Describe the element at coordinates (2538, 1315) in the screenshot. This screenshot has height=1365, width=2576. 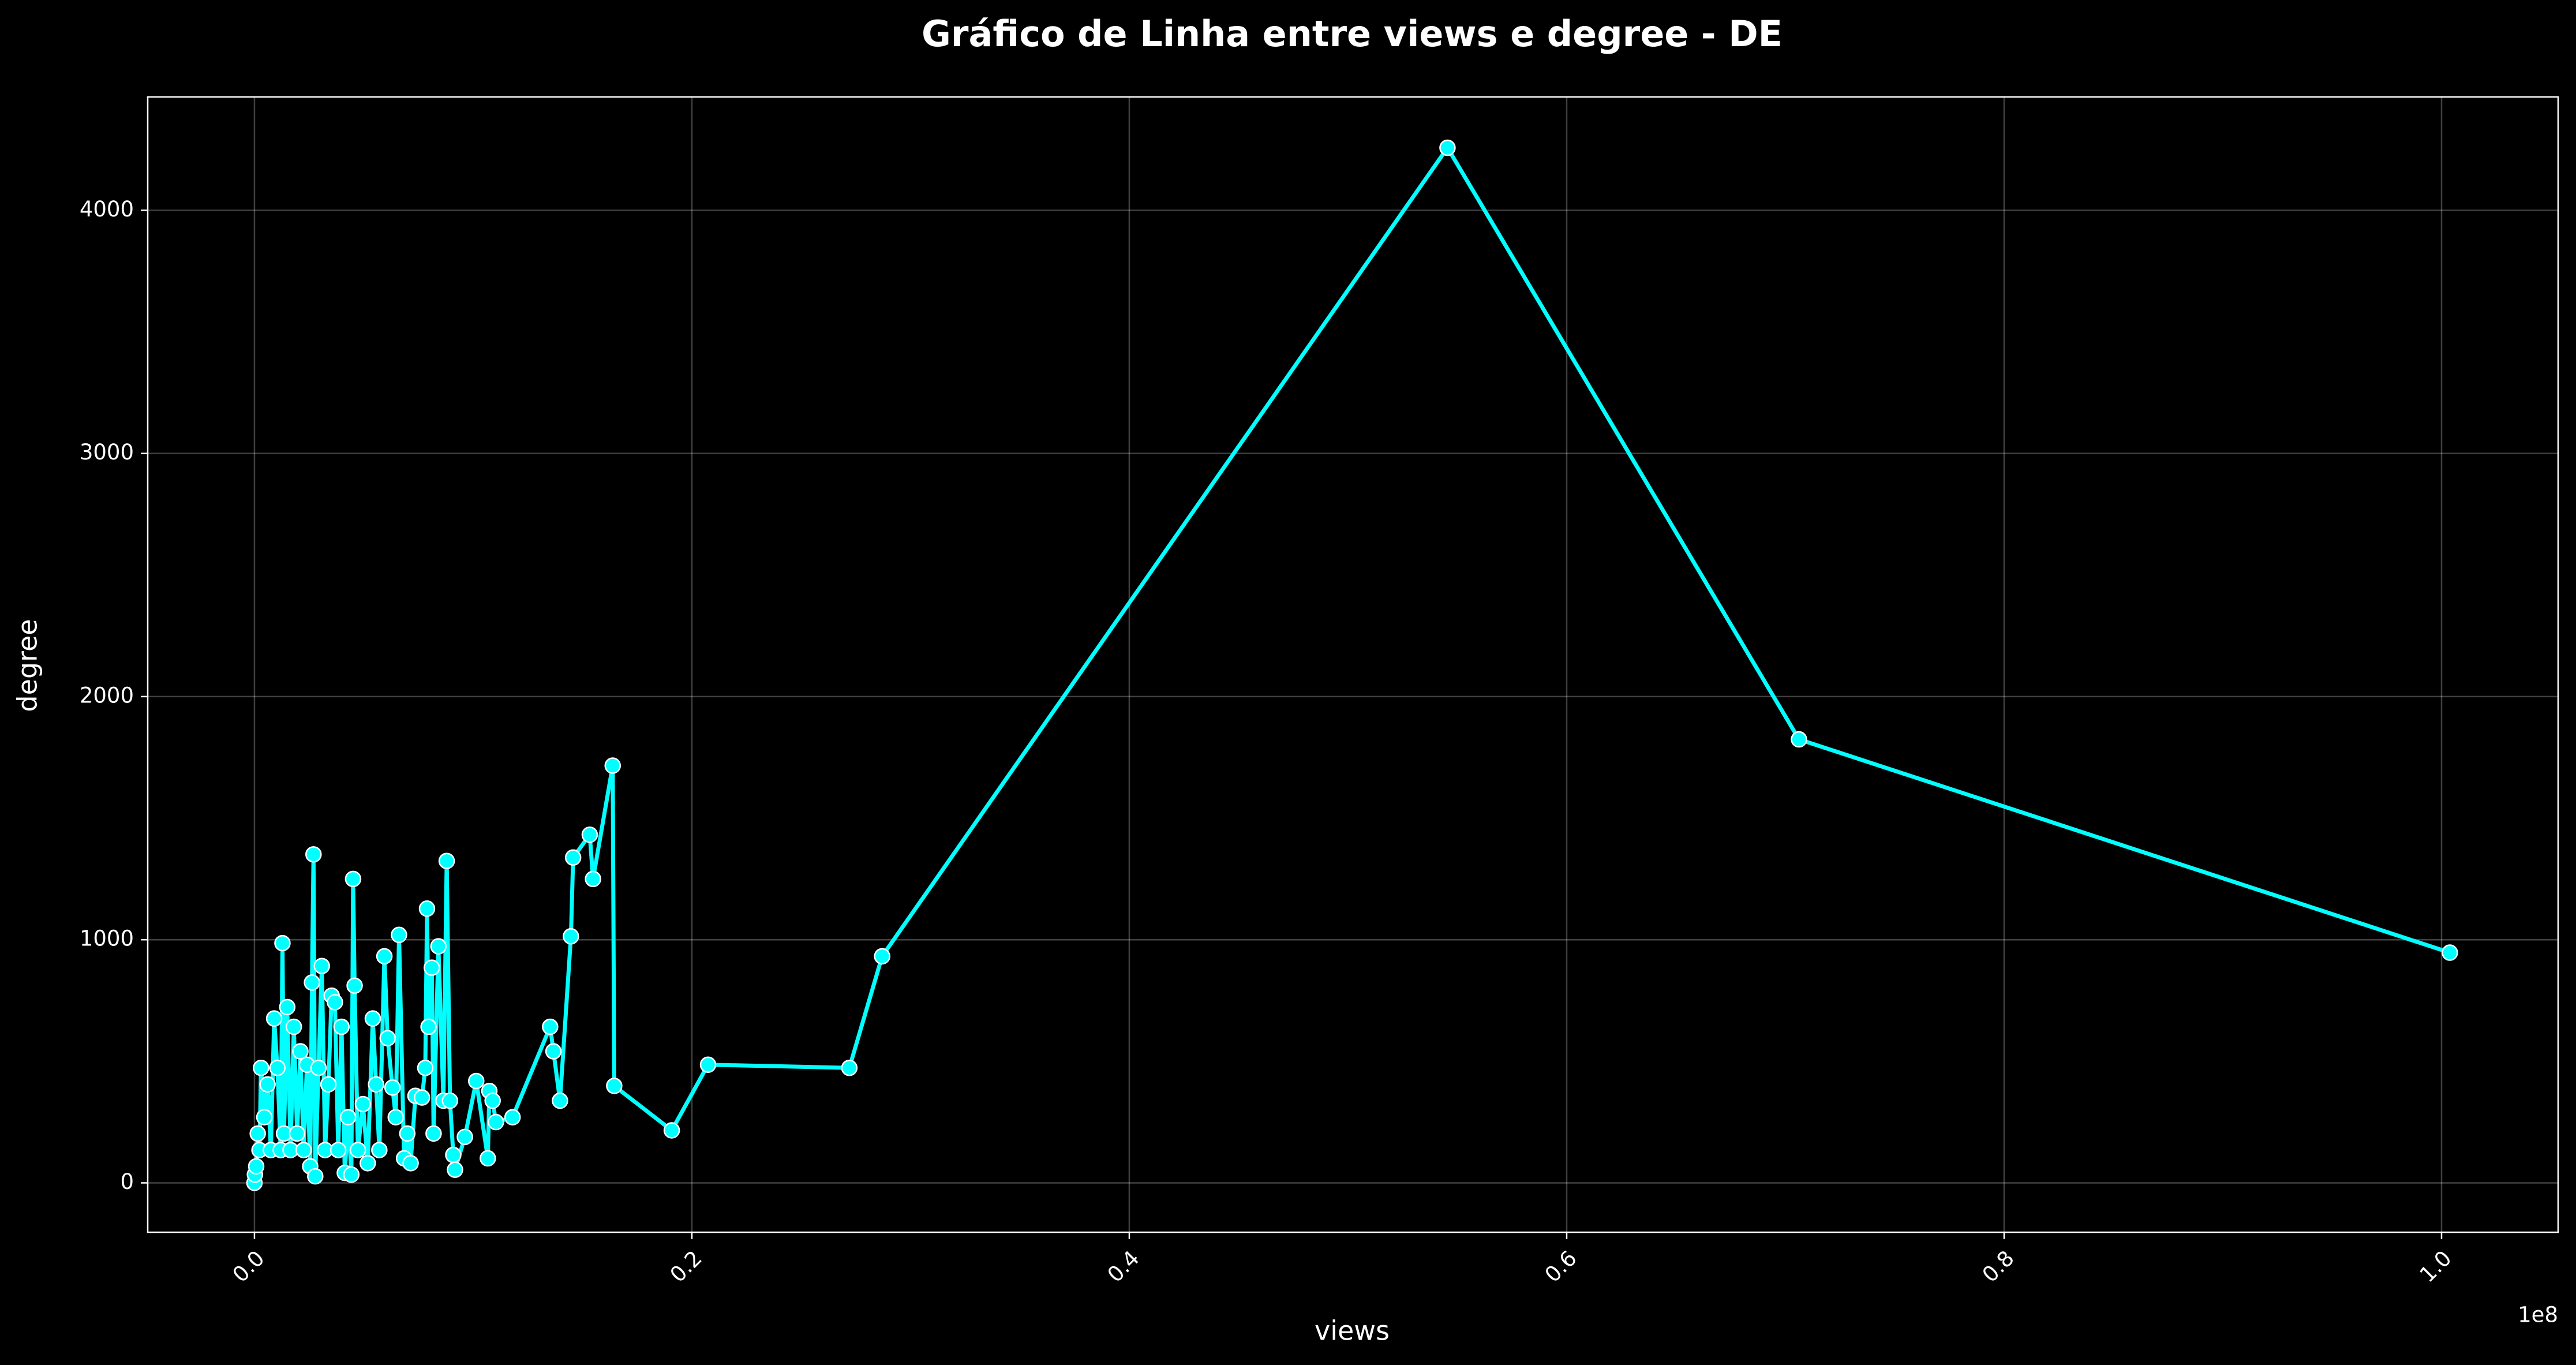
I see `x-offset-label: 1e8` at that location.